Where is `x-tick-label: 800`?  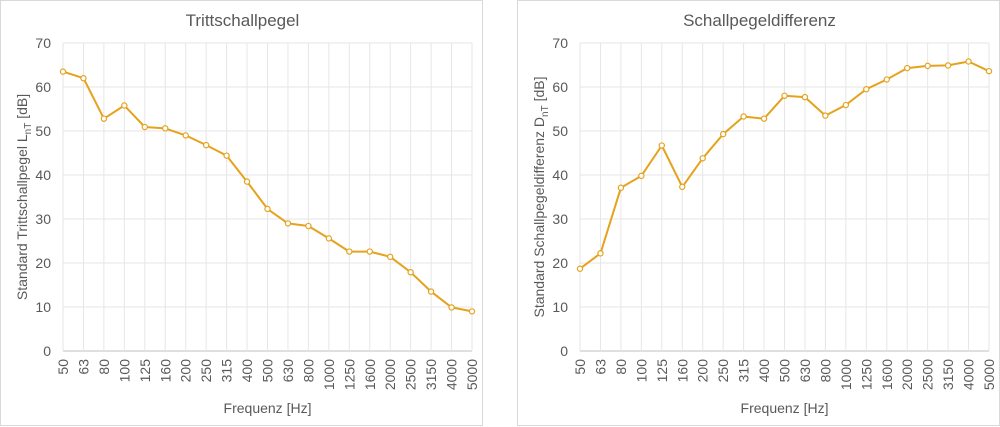
x-tick-label: 800 is located at coordinates (308, 371).